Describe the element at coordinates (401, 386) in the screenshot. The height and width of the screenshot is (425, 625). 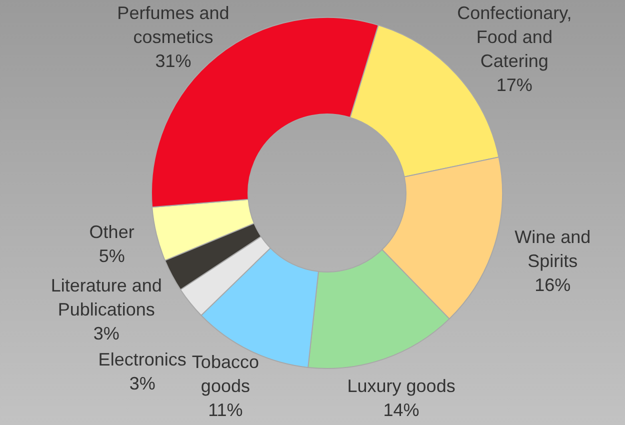
I see `slice-label: Luxury goods` at that location.